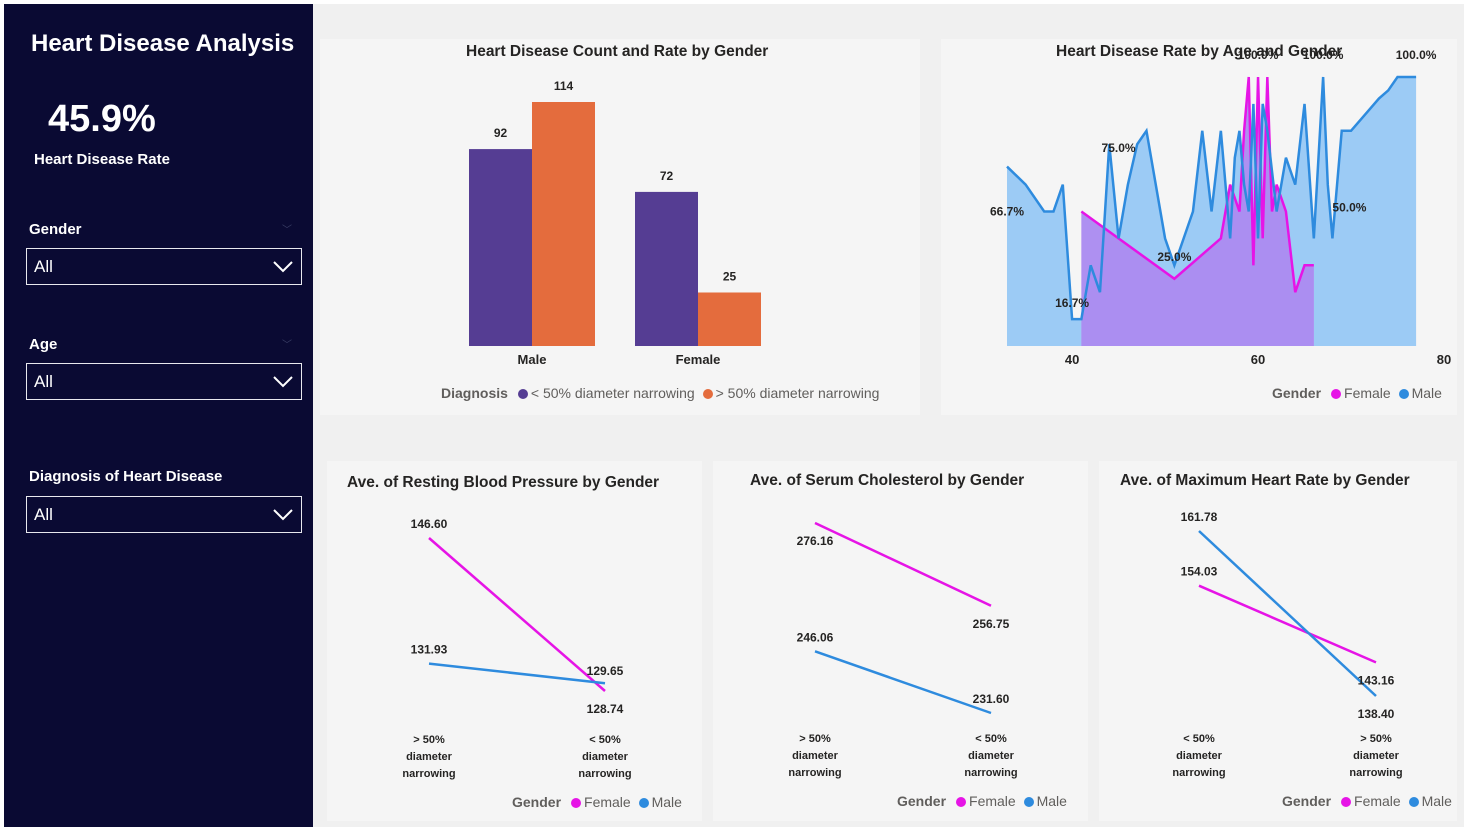 This screenshot has height=827, width=1468. I want to click on data-label: 129.65, so click(605, 671).